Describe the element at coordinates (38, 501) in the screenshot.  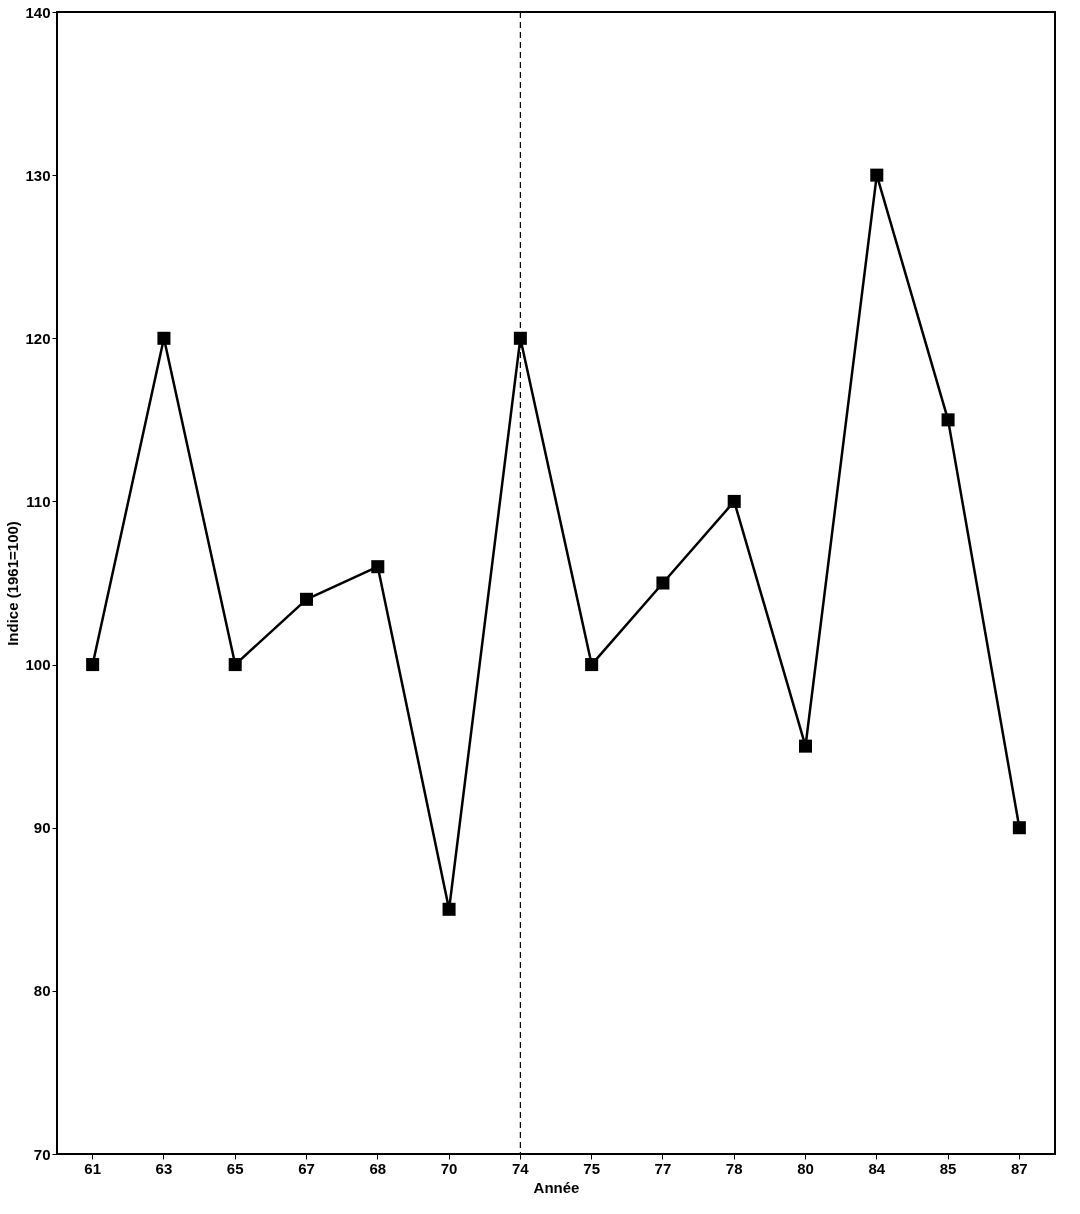
I see `y-tick-label: 110` at that location.